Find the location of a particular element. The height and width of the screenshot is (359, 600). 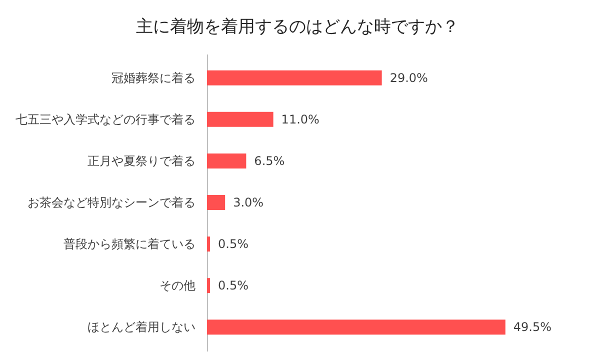

data-label: 3.0% is located at coordinates (248, 203).